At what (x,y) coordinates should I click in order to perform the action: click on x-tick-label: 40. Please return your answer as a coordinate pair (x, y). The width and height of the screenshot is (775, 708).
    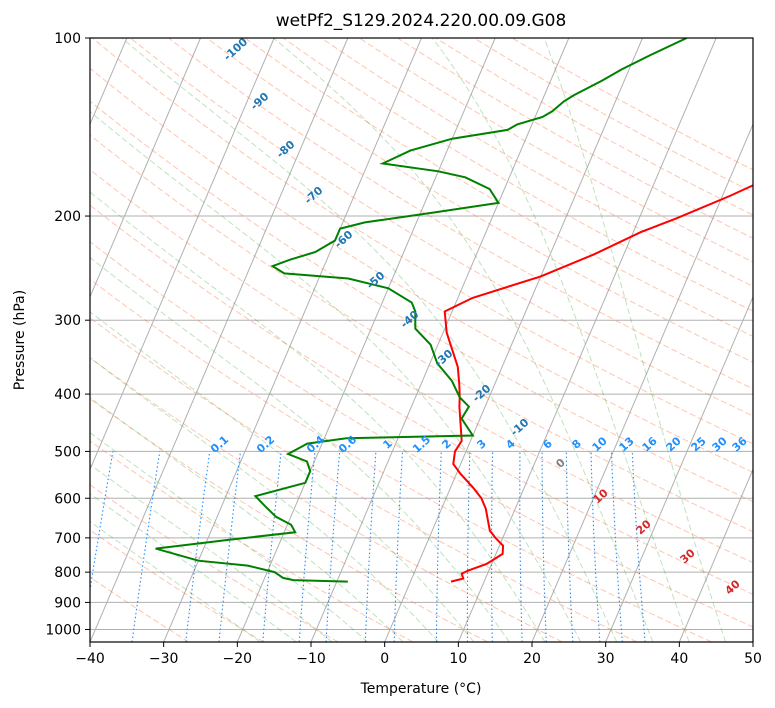
    Looking at the image, I should click on (679, 659).